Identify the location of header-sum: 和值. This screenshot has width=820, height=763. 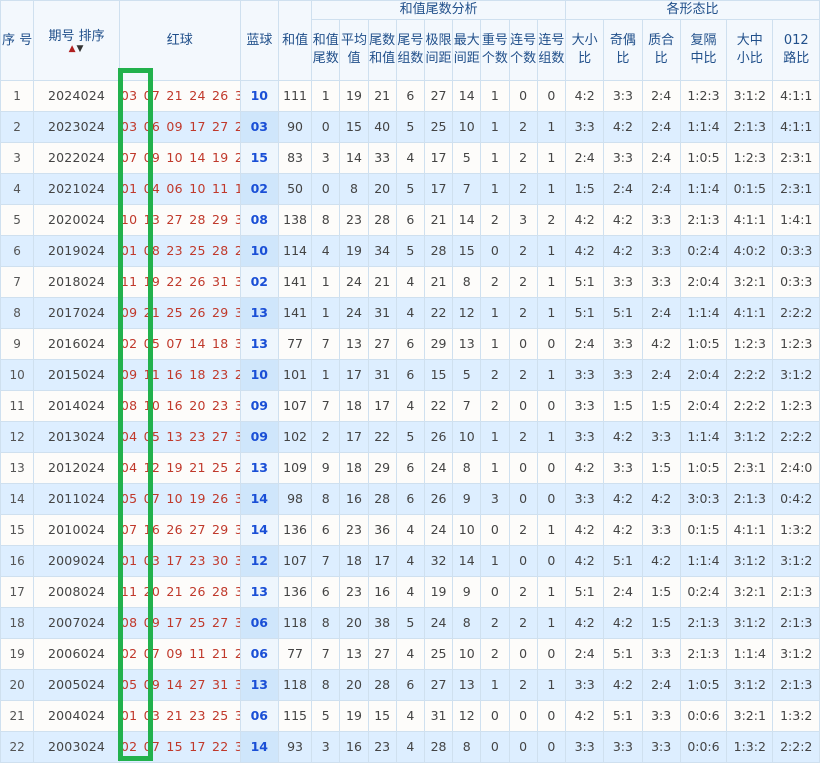
(295, 40).